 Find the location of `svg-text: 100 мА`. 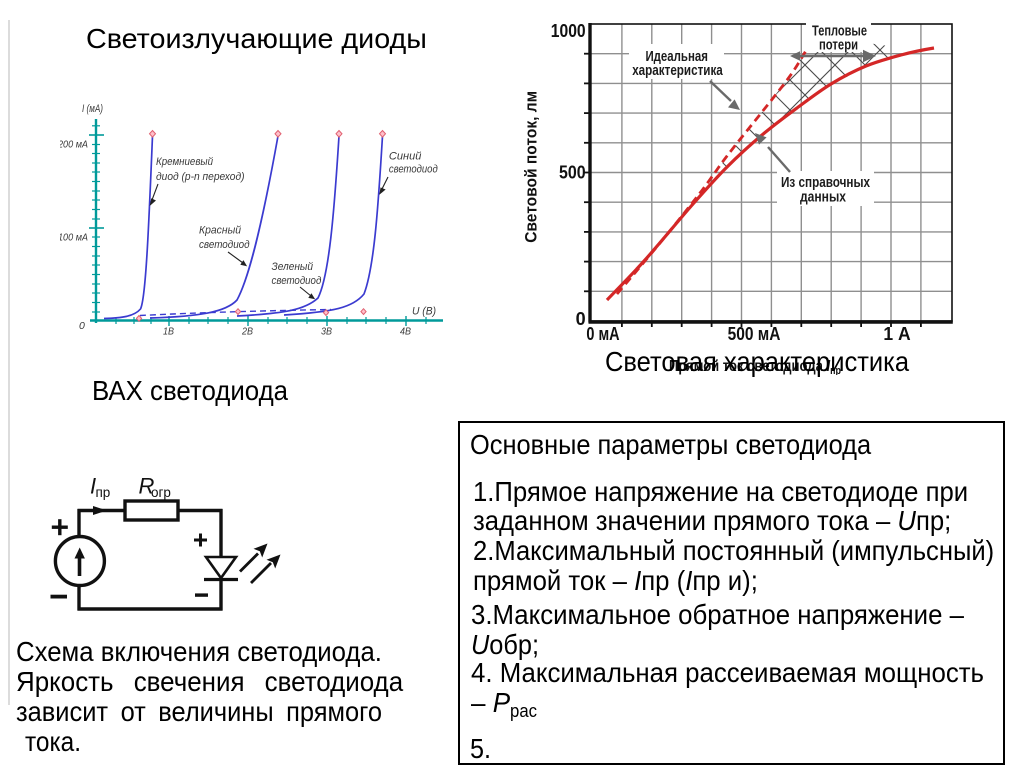

svg-text: 100 мА is located at coordinates (74, 238).